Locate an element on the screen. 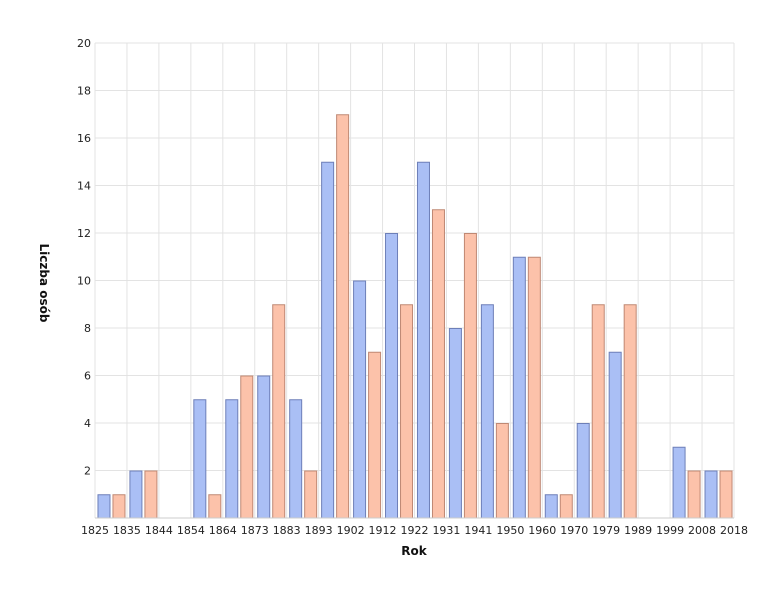 The width and height of the screenshot is (774, 594). x-tick-label: 1825 is located at coordinates (95, 530).